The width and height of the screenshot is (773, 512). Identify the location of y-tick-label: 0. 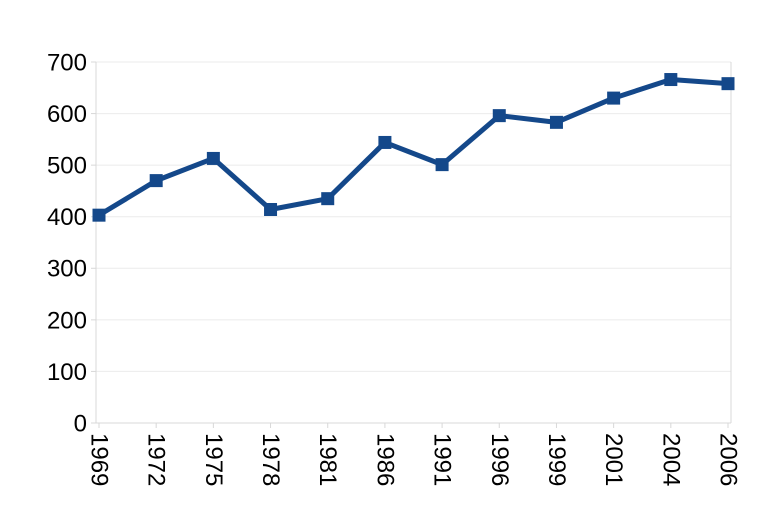
(80, 423).